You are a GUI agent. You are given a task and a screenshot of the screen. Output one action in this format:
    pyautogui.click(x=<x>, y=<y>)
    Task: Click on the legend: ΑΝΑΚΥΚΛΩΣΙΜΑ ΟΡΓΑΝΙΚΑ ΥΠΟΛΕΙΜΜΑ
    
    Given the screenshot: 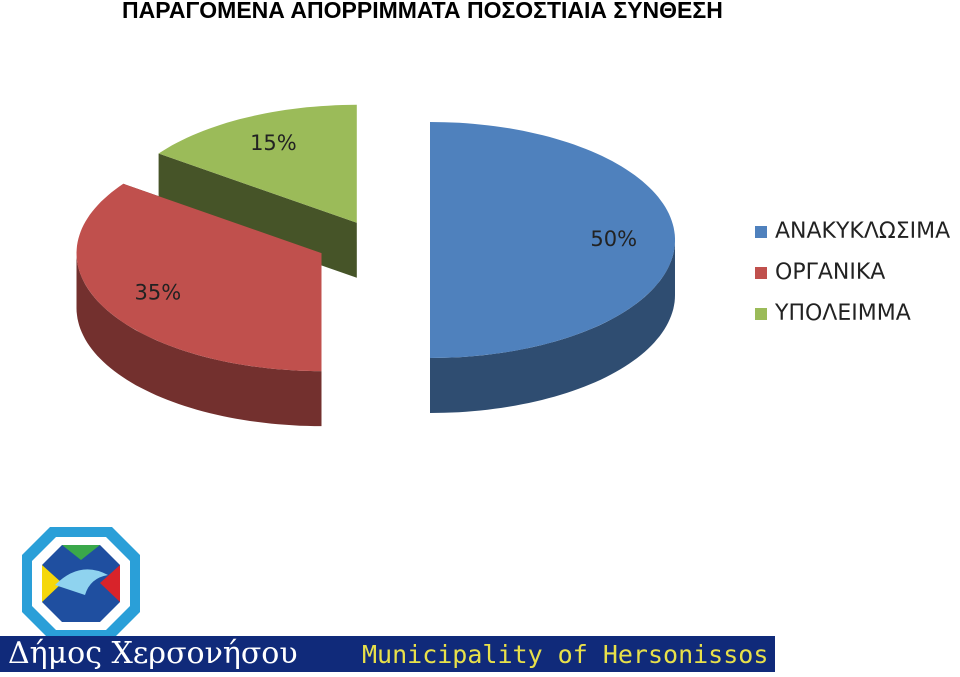 What is the action you would take?
    pyautogui.click(x=852, y=272)
    